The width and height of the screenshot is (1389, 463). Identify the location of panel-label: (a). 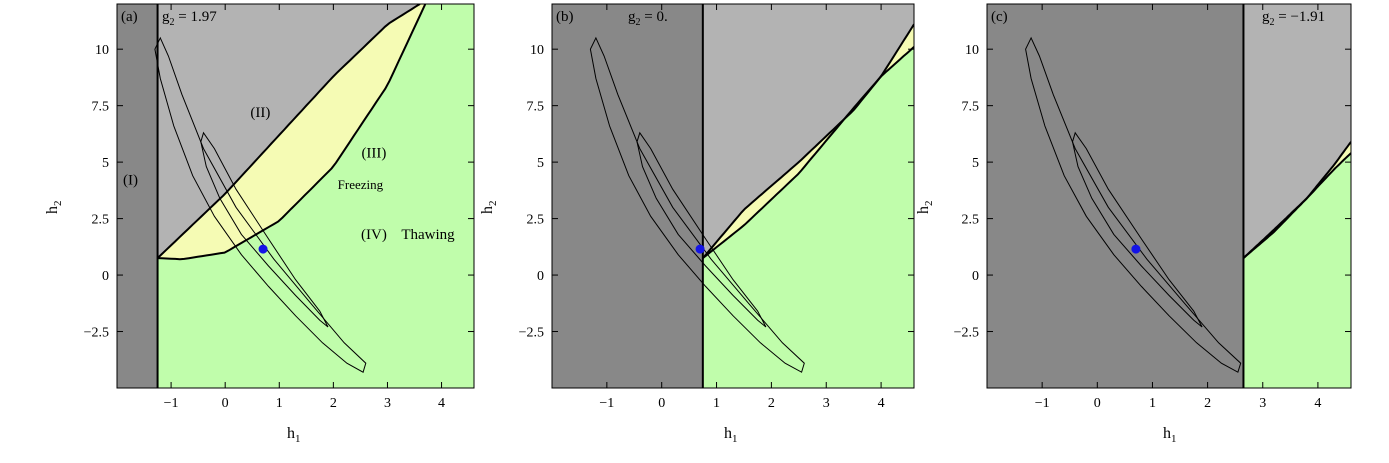
(129, 17).